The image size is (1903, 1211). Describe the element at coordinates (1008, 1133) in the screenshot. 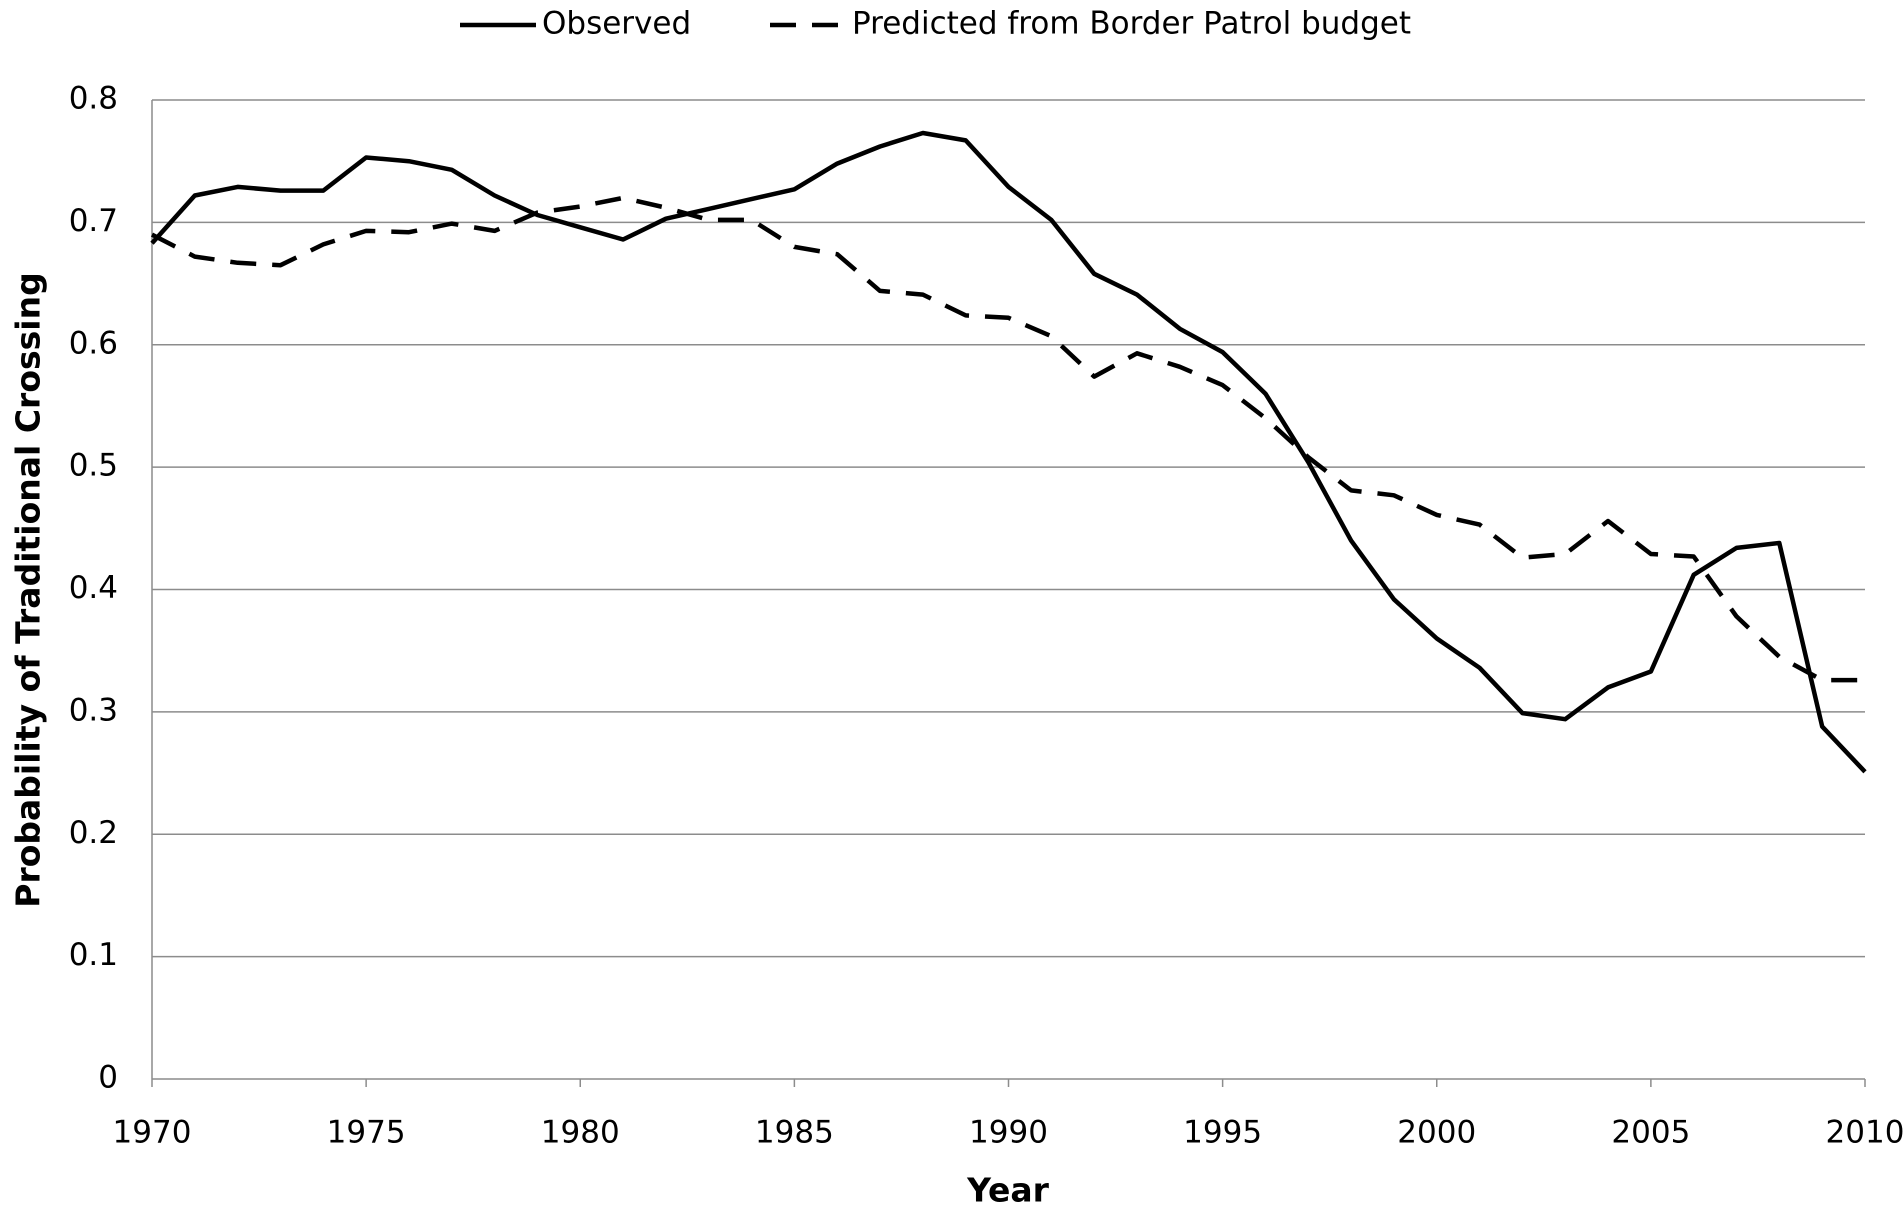

I see `x-tick-label: 1990` at that location.